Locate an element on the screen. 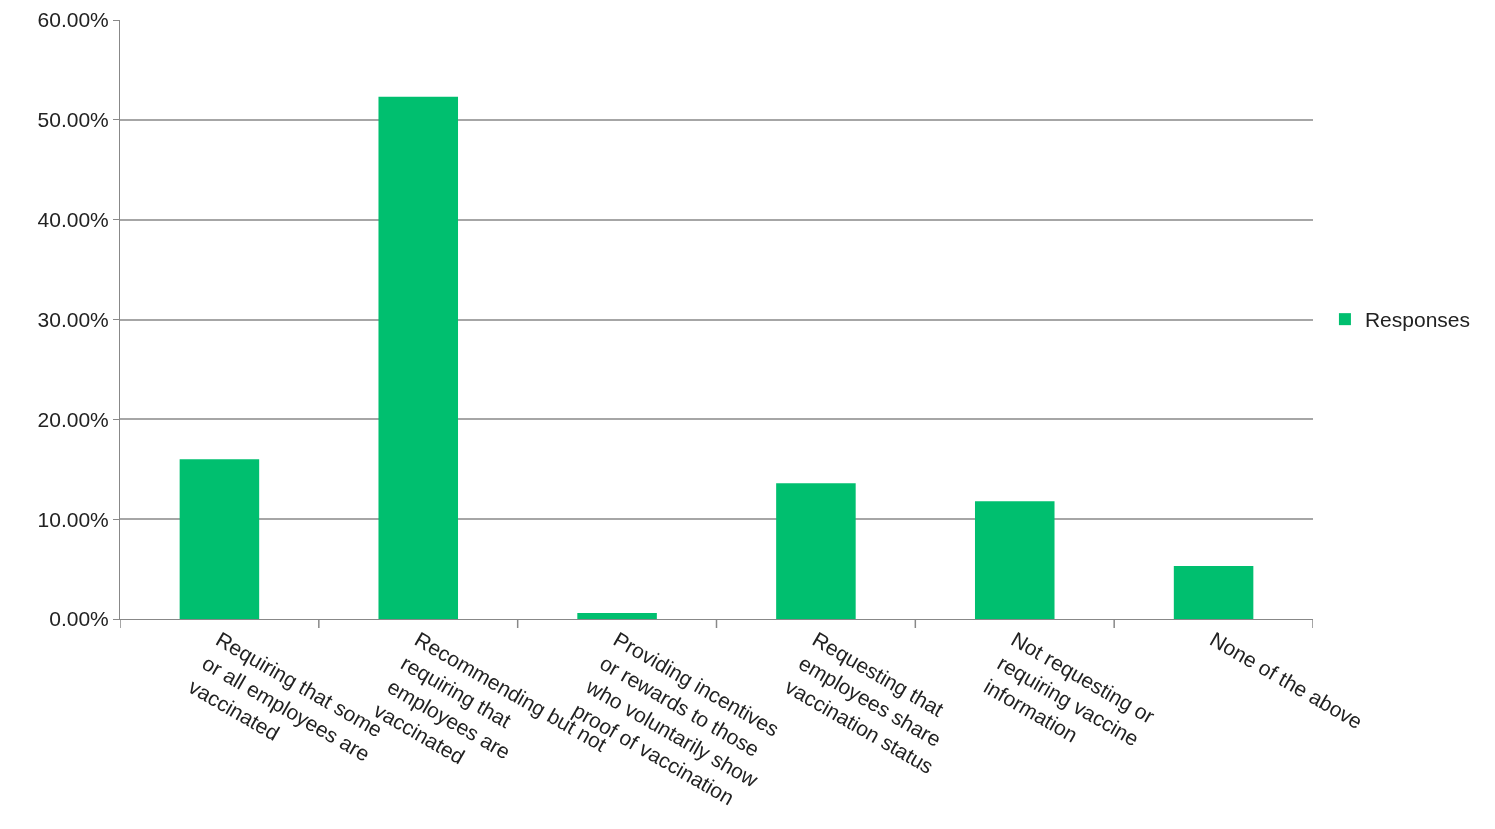  y-tick-label: 20.00% is located at coordinates (73, 419).